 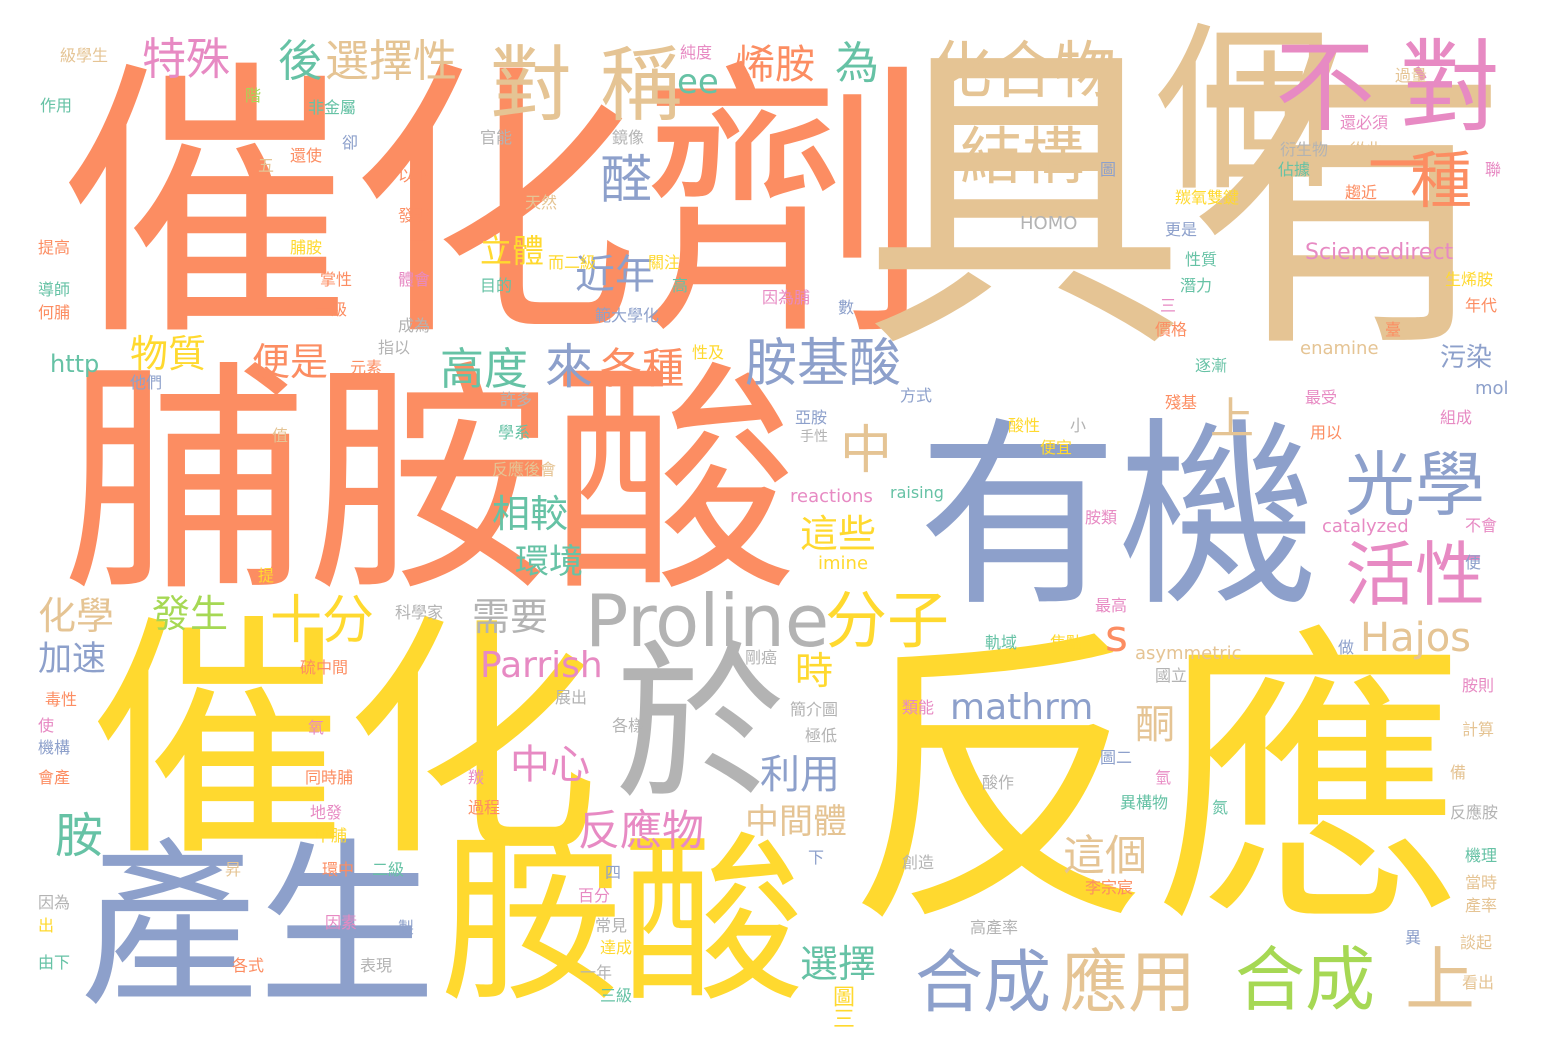 I want to click on word-small: 酸作, so click(x=998, y=782).